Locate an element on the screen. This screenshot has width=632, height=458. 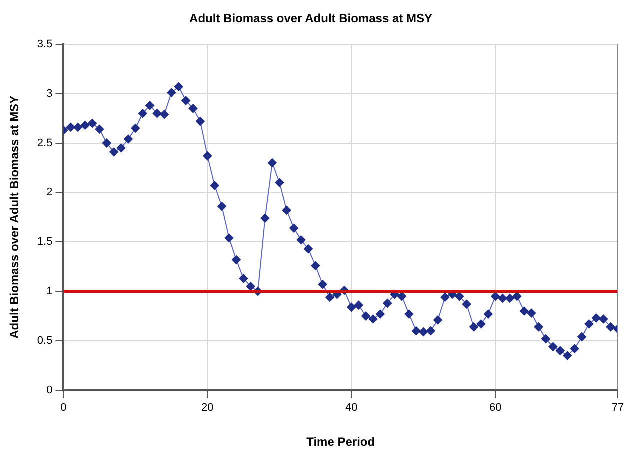
y-tick-label: 0.5 is located at coordinates (45, 341).